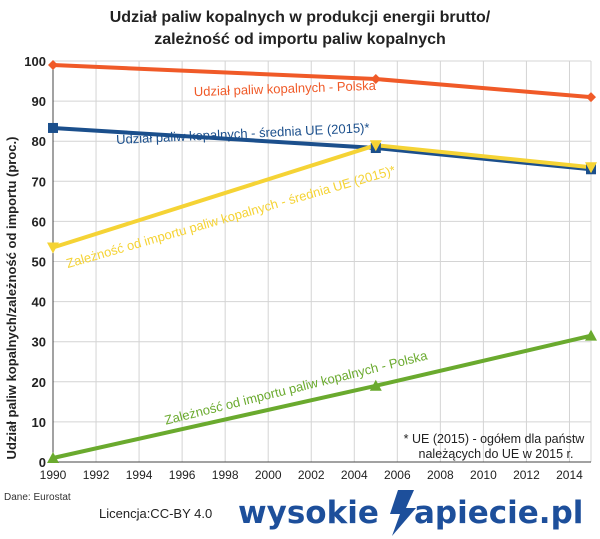 The image size is (600, 539). I want to click on license-text: Licencja:CC-BY 4.0, so click(155, 513).